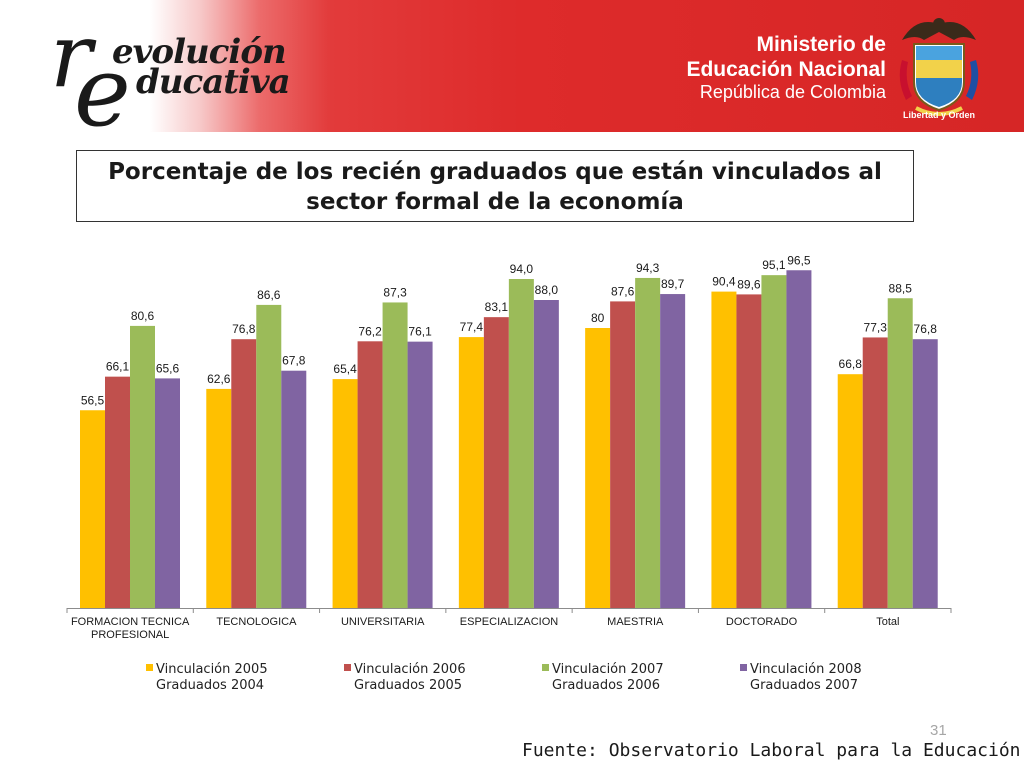  What do you see at coordinates (901, 288) in the screenshot?
I see `data-label: 88,5` at bounding box center [901, 288].